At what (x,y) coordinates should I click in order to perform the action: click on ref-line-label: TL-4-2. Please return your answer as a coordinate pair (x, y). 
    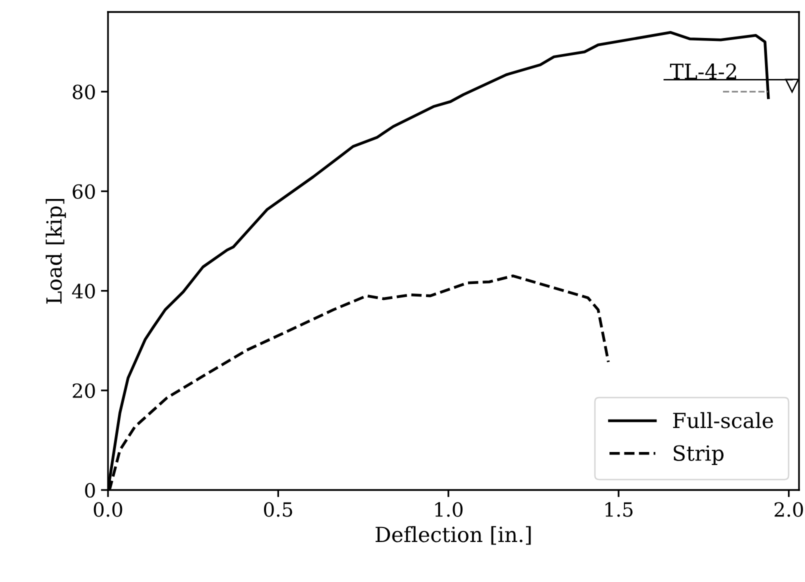
    Looking at the image, I should click on (703, 71).